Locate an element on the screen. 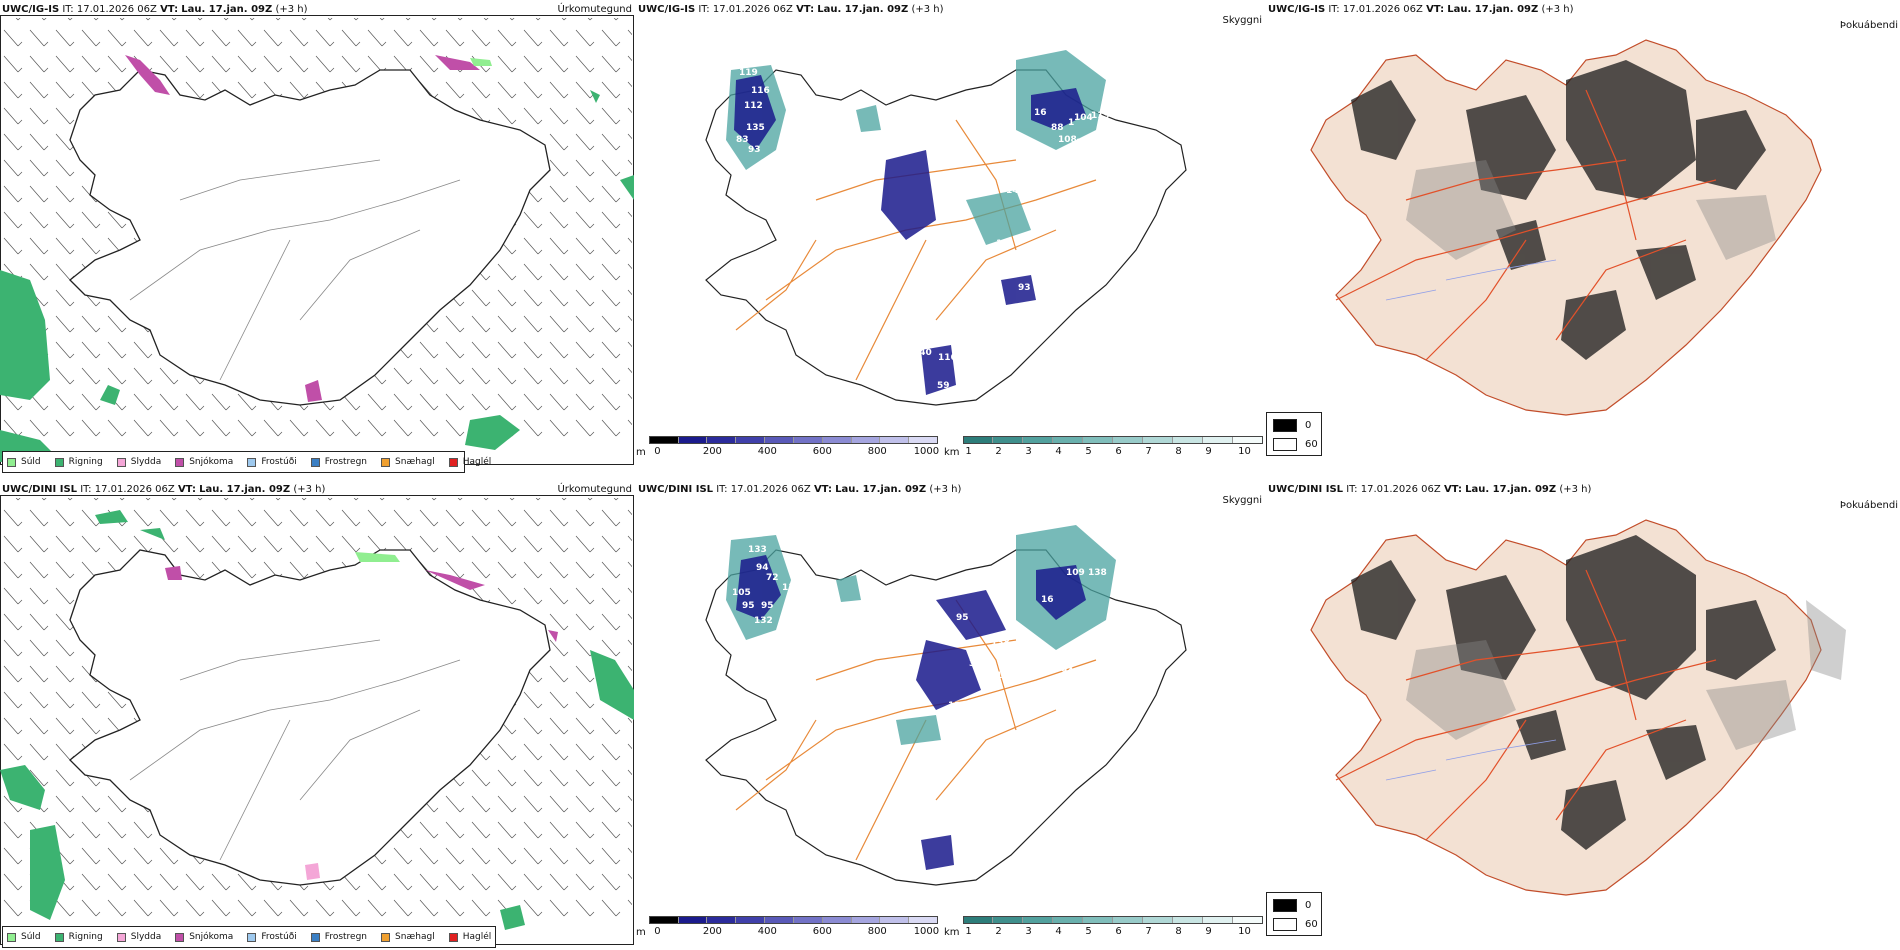 The image size is (1900, 950). legend-item-hail: Haglél is located at coordinates (469, 937).